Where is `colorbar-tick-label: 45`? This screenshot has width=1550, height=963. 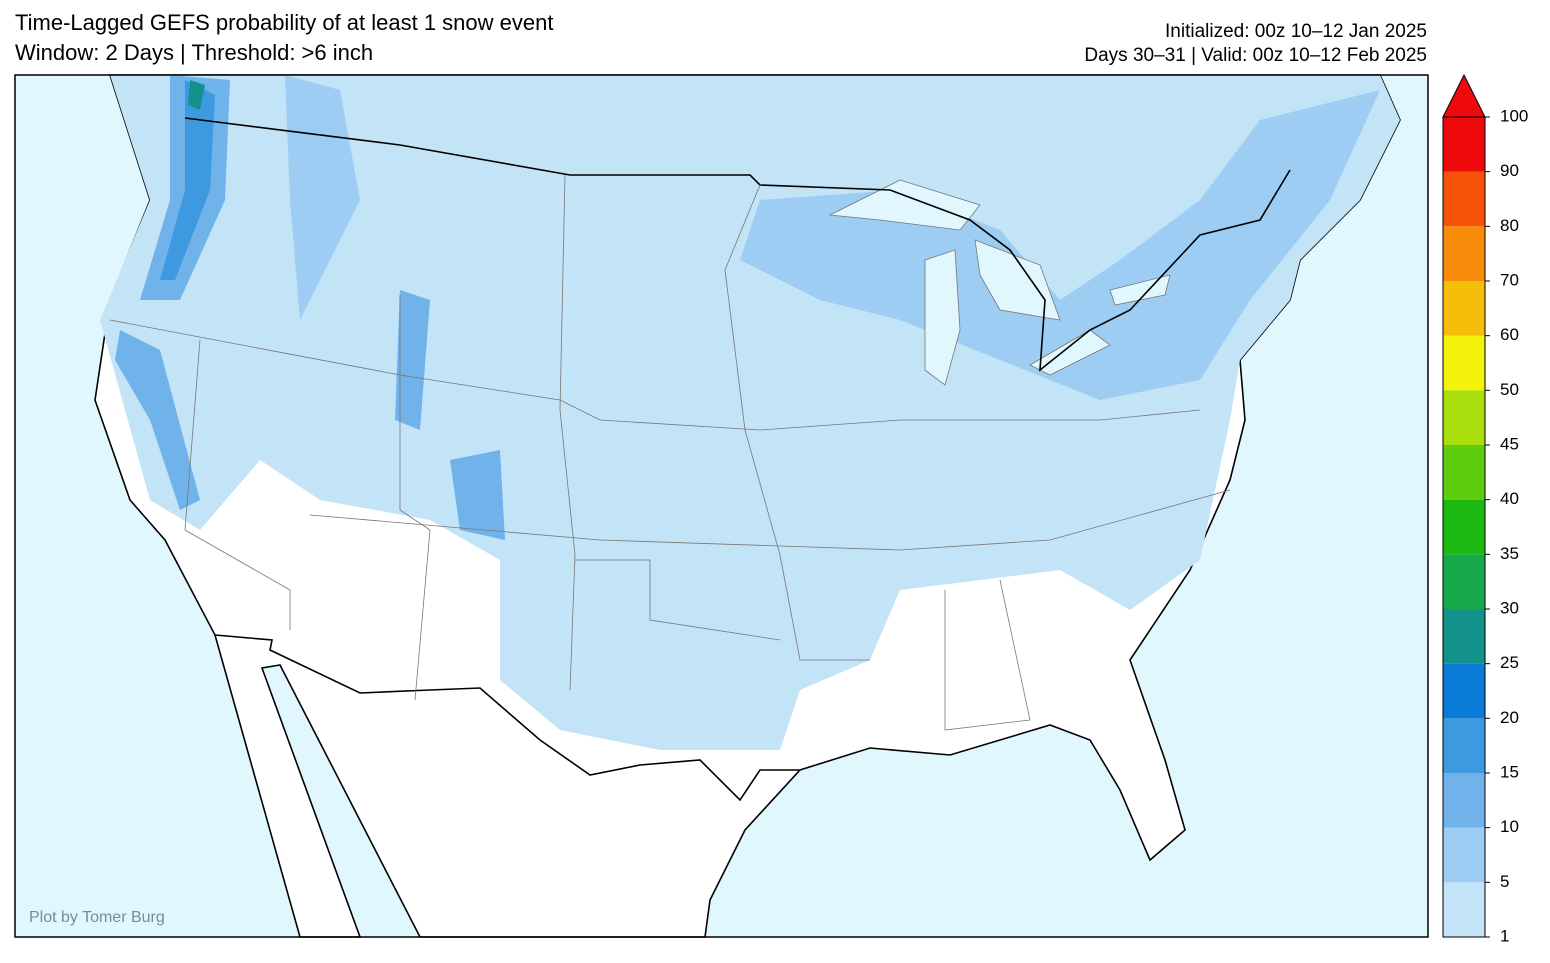
colorbar-tick-label: 45 is located at coordinates (1509, 443).